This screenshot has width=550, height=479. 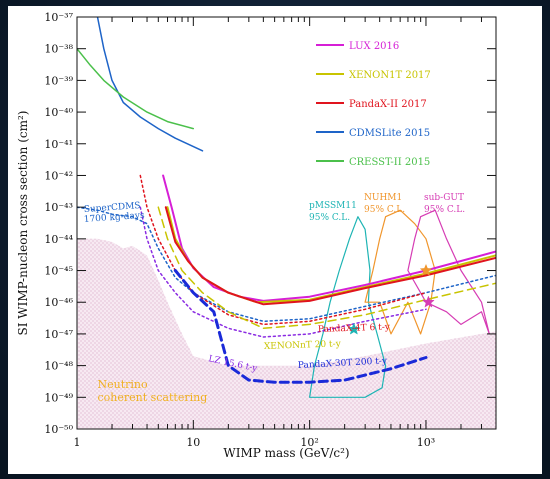 What do you see at coordinates (122, 384) in the screenshot?
I see `neutrino-floor-label: Neutrino` at bounding box center [122, 384].